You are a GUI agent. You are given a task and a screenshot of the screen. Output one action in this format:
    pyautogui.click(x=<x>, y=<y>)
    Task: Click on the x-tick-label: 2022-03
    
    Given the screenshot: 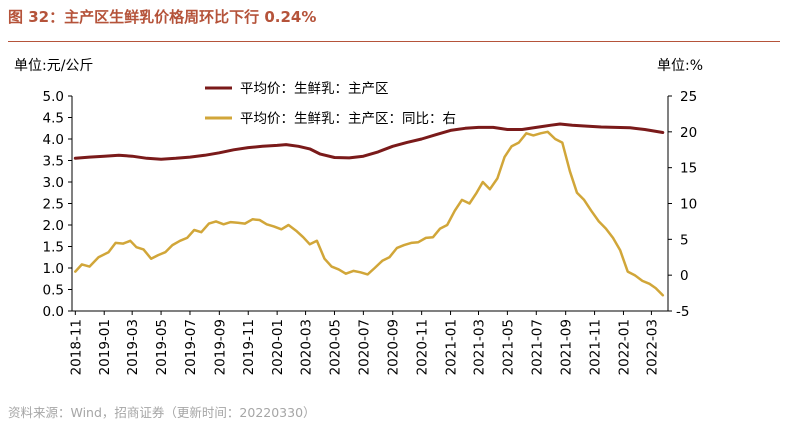 What is the action you would take?
    pyautogui.click(x=652, y=347)
    